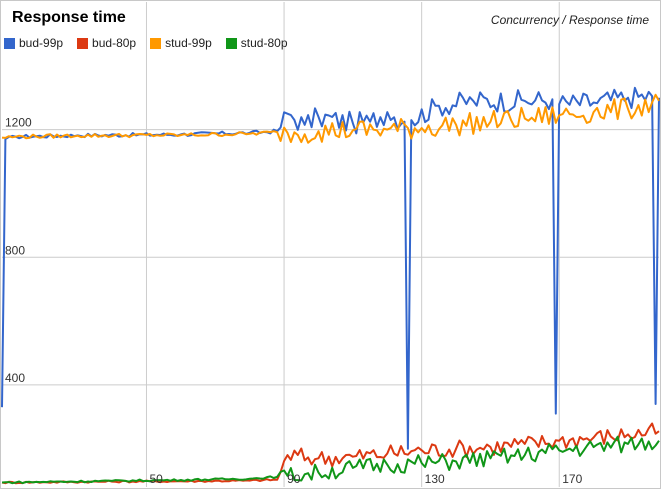 This screenshot has width=661, height=489. What do you see at coordinates (330, 460) in the screenshot?
I see `series-line-stud-80p` at bounding box center [330, 460].